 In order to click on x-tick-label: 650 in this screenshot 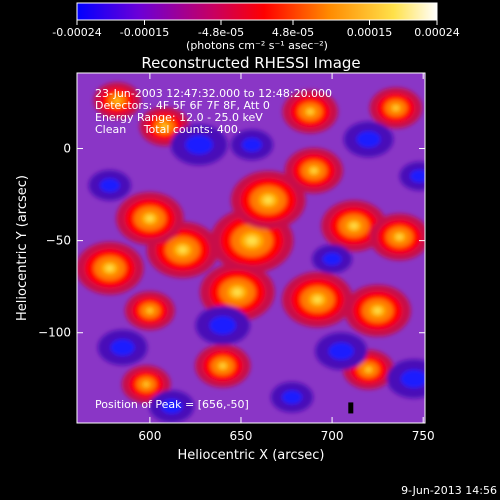, I will do `click(241, 436)`.